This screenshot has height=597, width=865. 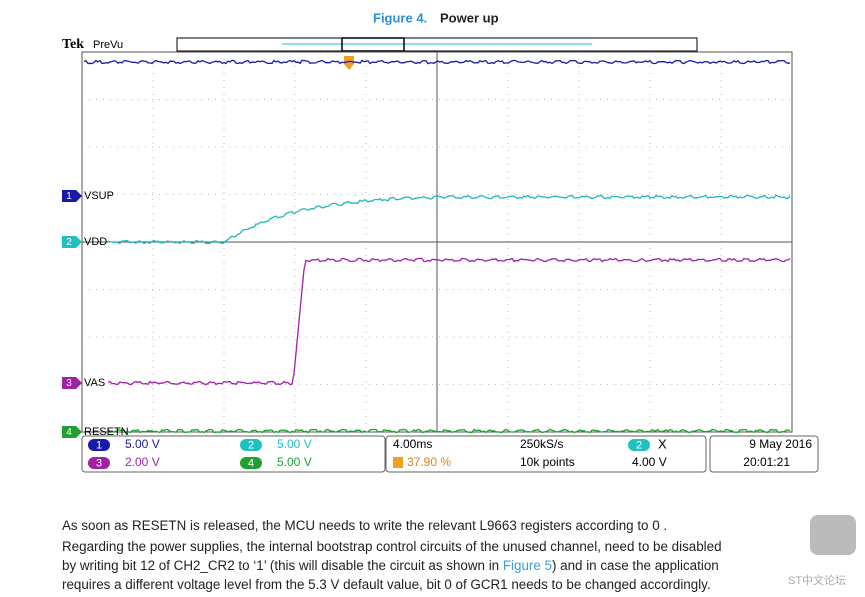 What do you see at coordinates (94, 383) in the screenshot?
I see `channel-name: VAS` at bounding box center [94, 383].